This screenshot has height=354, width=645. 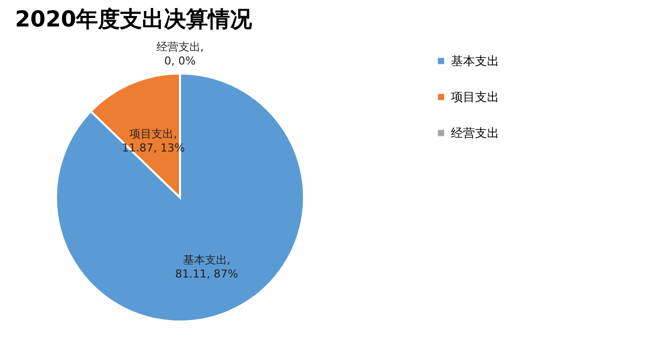 I want to click on legend-label: 项目支出, so click(x=475, y=97).